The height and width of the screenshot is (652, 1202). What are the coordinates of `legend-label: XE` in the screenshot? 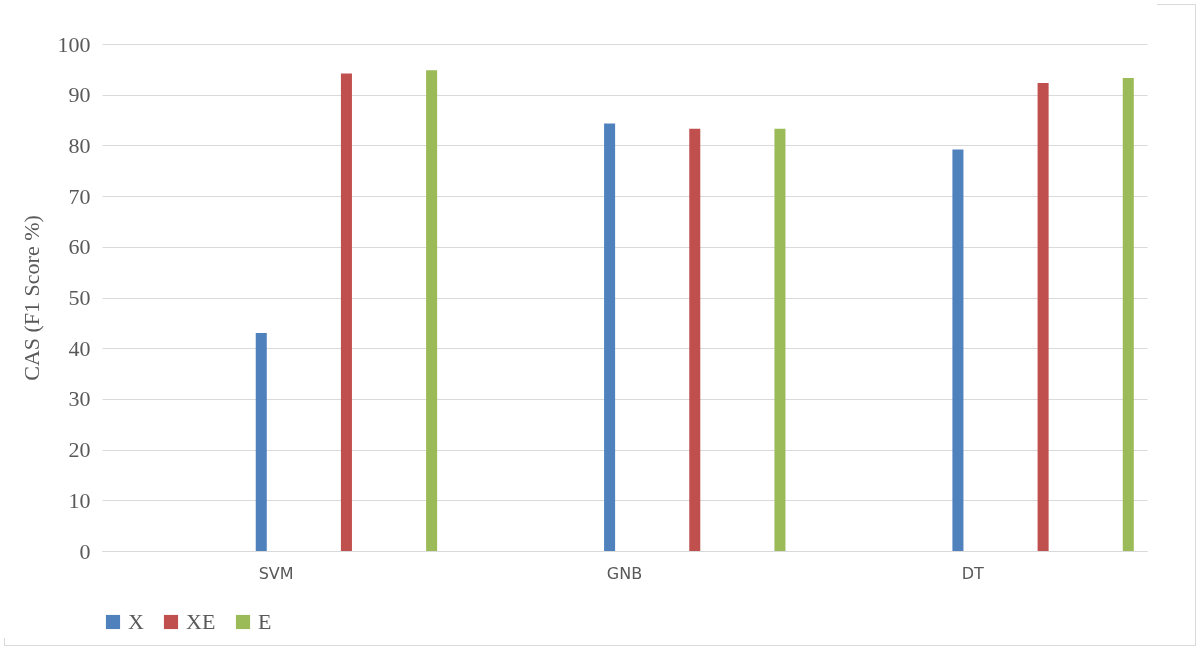 It's located at (201, 621).